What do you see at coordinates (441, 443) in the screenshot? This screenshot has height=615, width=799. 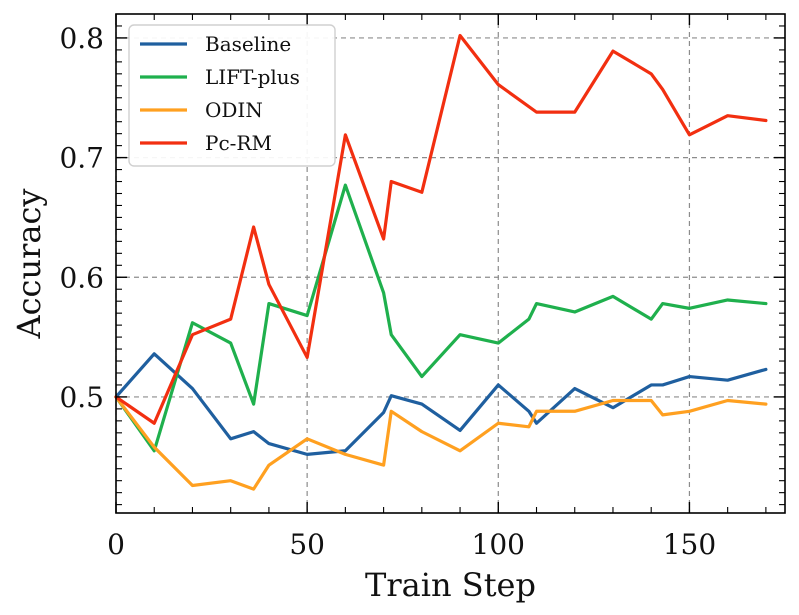 I see `series-line-odin` at bounding box center [441, 443].